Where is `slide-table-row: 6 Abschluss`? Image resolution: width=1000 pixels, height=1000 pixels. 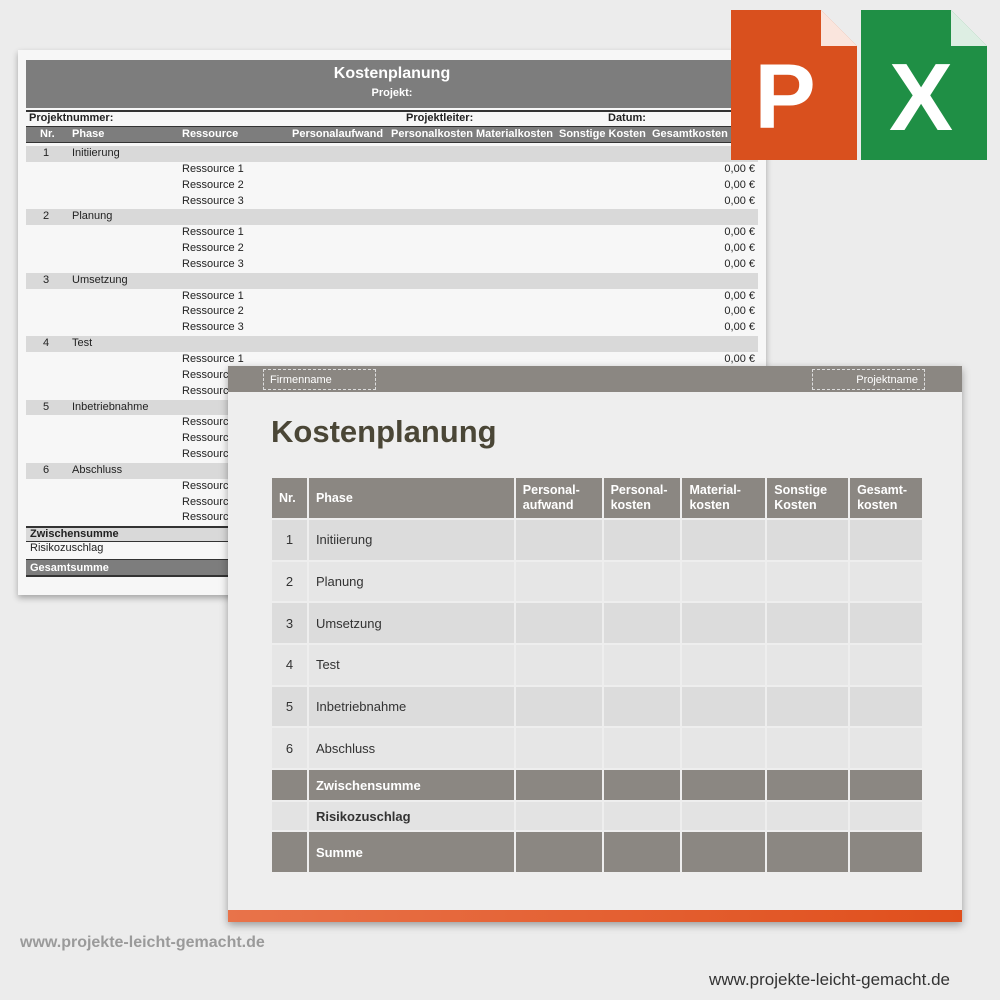
slide-table-row: 6 Abschluss is located at coordinates (597, 748).